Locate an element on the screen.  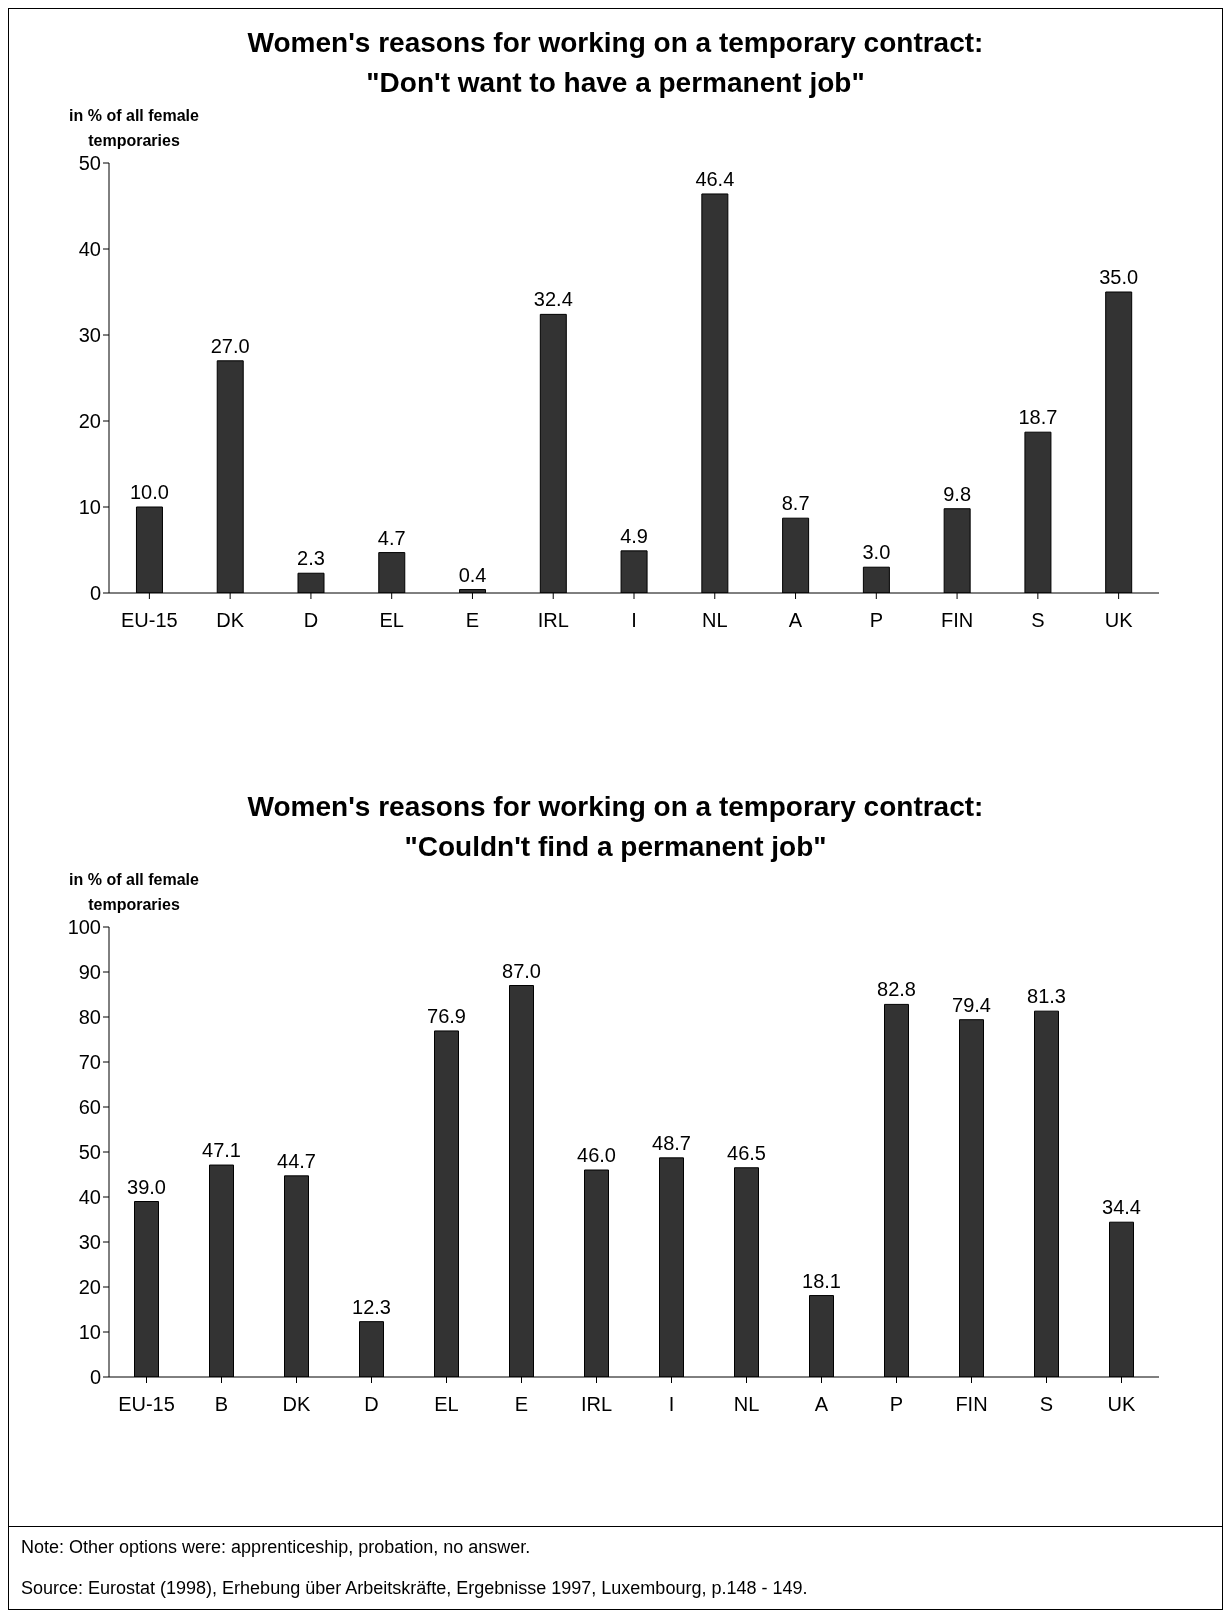
data-label: 81.3 is located at coordinates (1046, 996).